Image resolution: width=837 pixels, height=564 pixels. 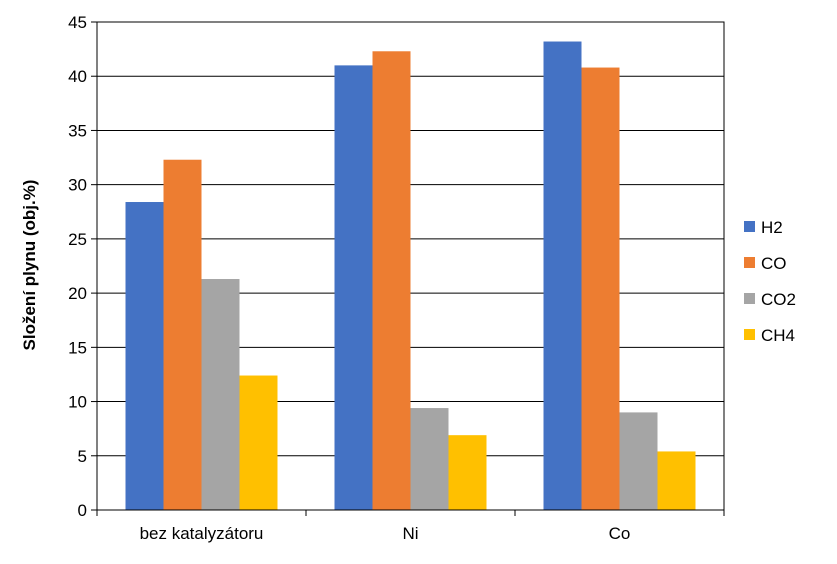 I want to click on legend-label-h2: H2, so click(x=772, y=227).